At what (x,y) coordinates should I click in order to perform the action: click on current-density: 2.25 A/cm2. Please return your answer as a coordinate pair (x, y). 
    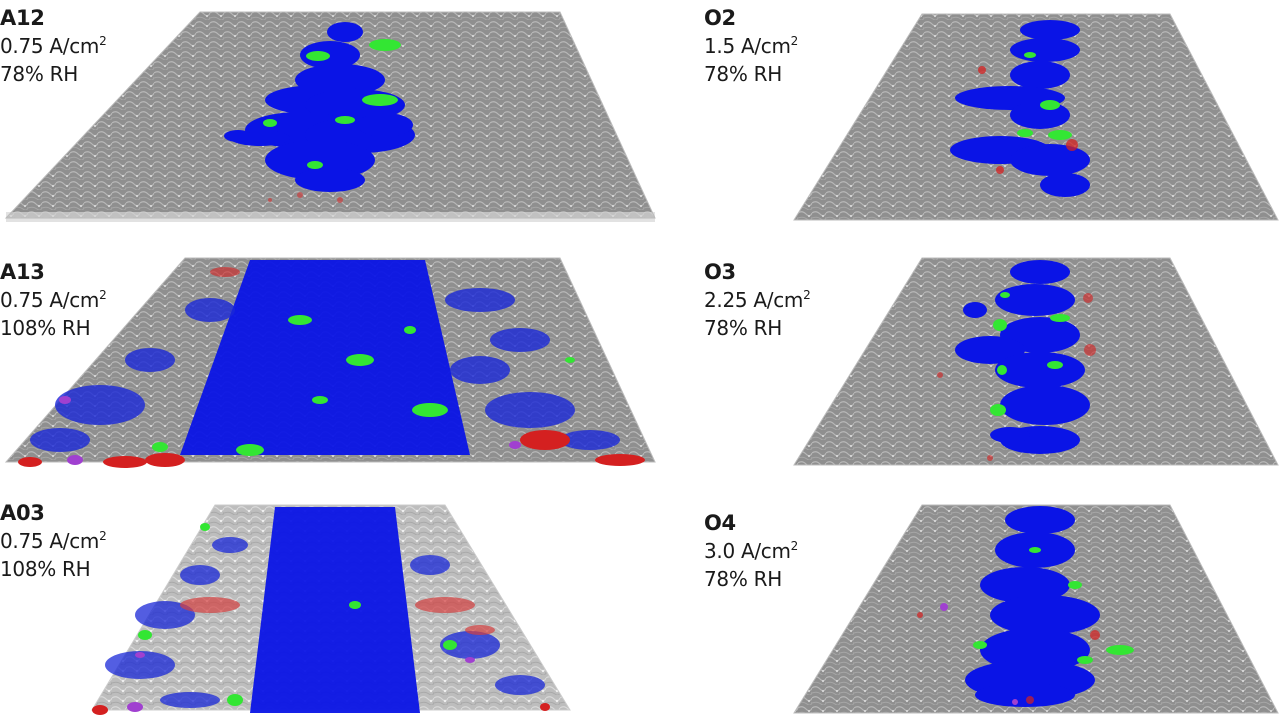
    Looking at the image, I should click on (757, 300).